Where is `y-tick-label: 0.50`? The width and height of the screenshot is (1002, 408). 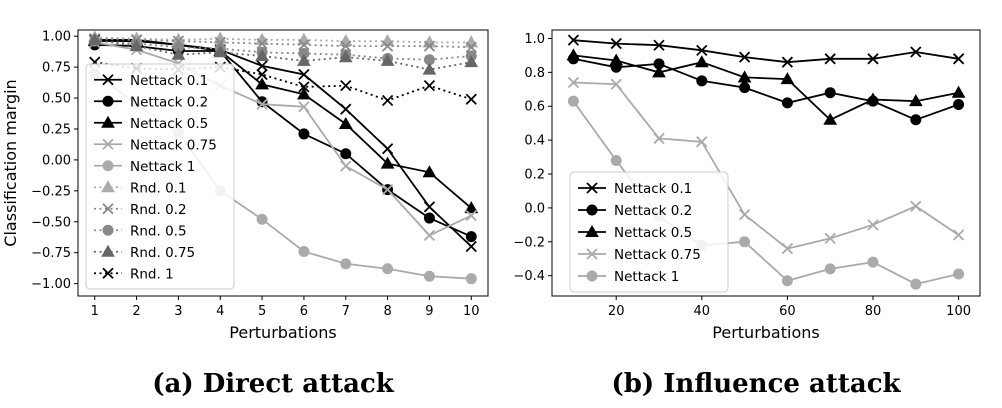 y-tick-label: 0.50 is located at coordinates (56, 99).